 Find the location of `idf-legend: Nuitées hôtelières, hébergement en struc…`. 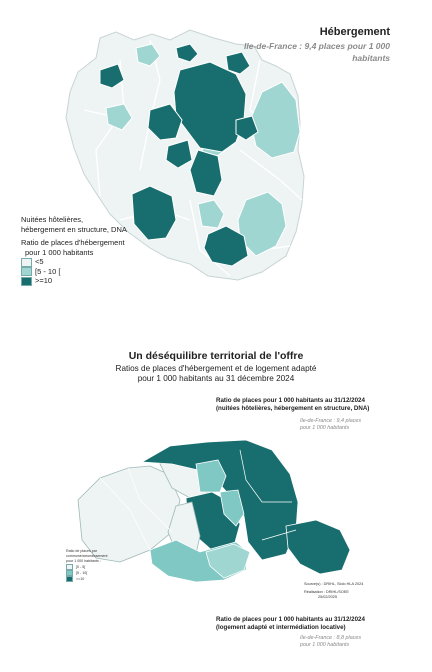

idf-legend: Nuitées hôtelières, hébergement en struc… is located at coordinates (96, 250).